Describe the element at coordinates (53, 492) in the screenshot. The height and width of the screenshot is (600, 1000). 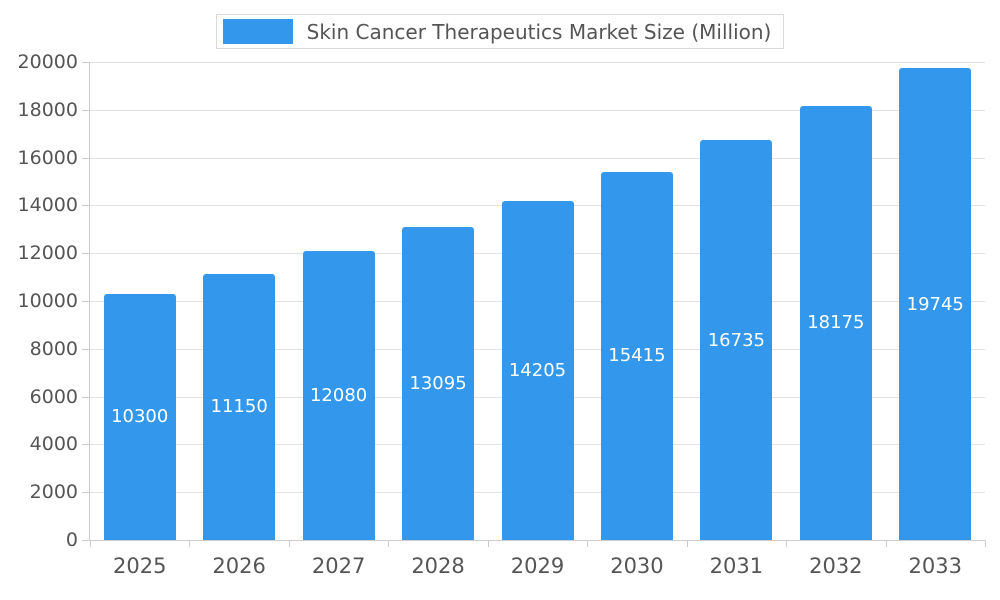
I see `y-axis-tick-label: 2000` at that location.